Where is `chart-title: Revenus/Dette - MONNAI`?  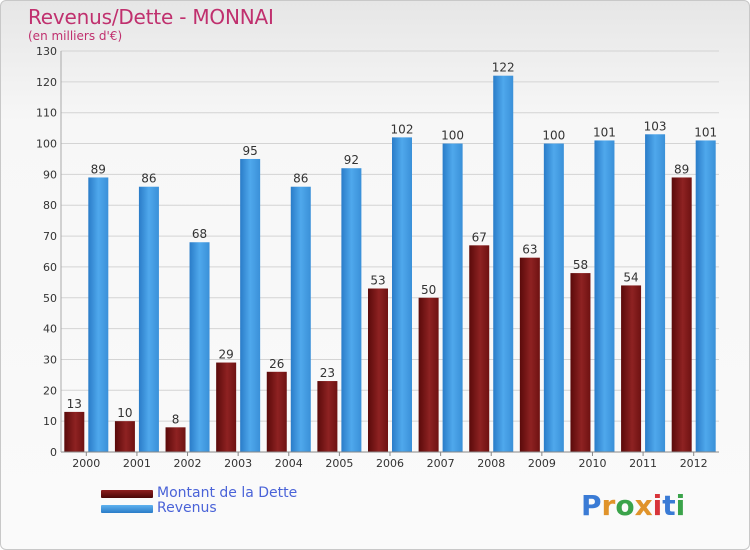 chart-title: Revenus/Dette - MONNAI is located at coordinates (151, 17).